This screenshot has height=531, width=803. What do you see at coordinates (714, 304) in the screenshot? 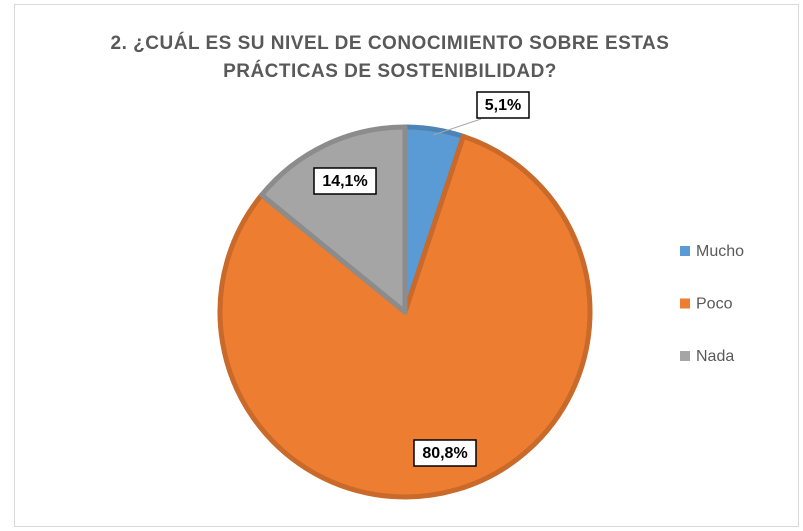
I see `legend-label: Poco` at bounding box center [714, 304].